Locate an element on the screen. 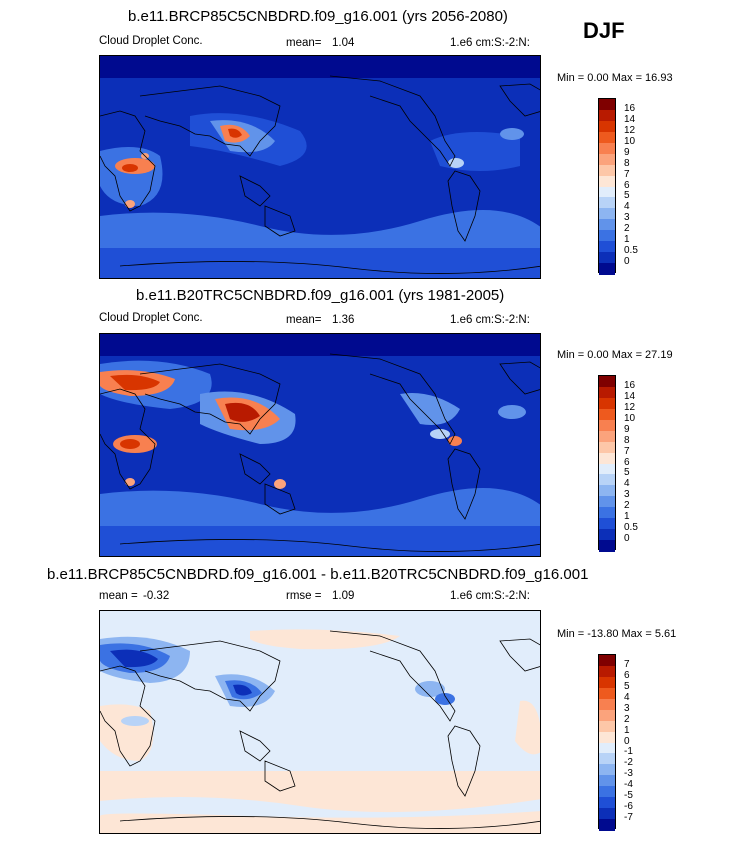 The width and height of the screenshot is (733, 844). panel1-mean-value: 1.04 is located at coordinates (343, 43).